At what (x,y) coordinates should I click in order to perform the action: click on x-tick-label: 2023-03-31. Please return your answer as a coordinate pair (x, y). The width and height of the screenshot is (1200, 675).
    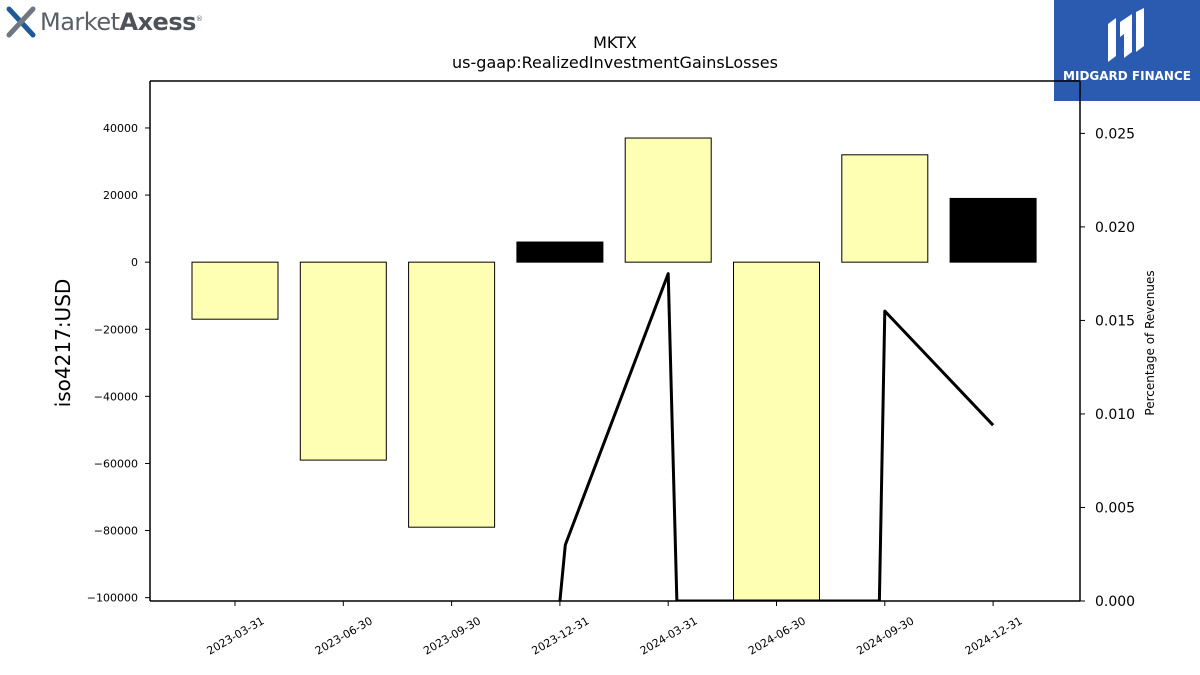
    Looking at the image, I should click on (236, 635).